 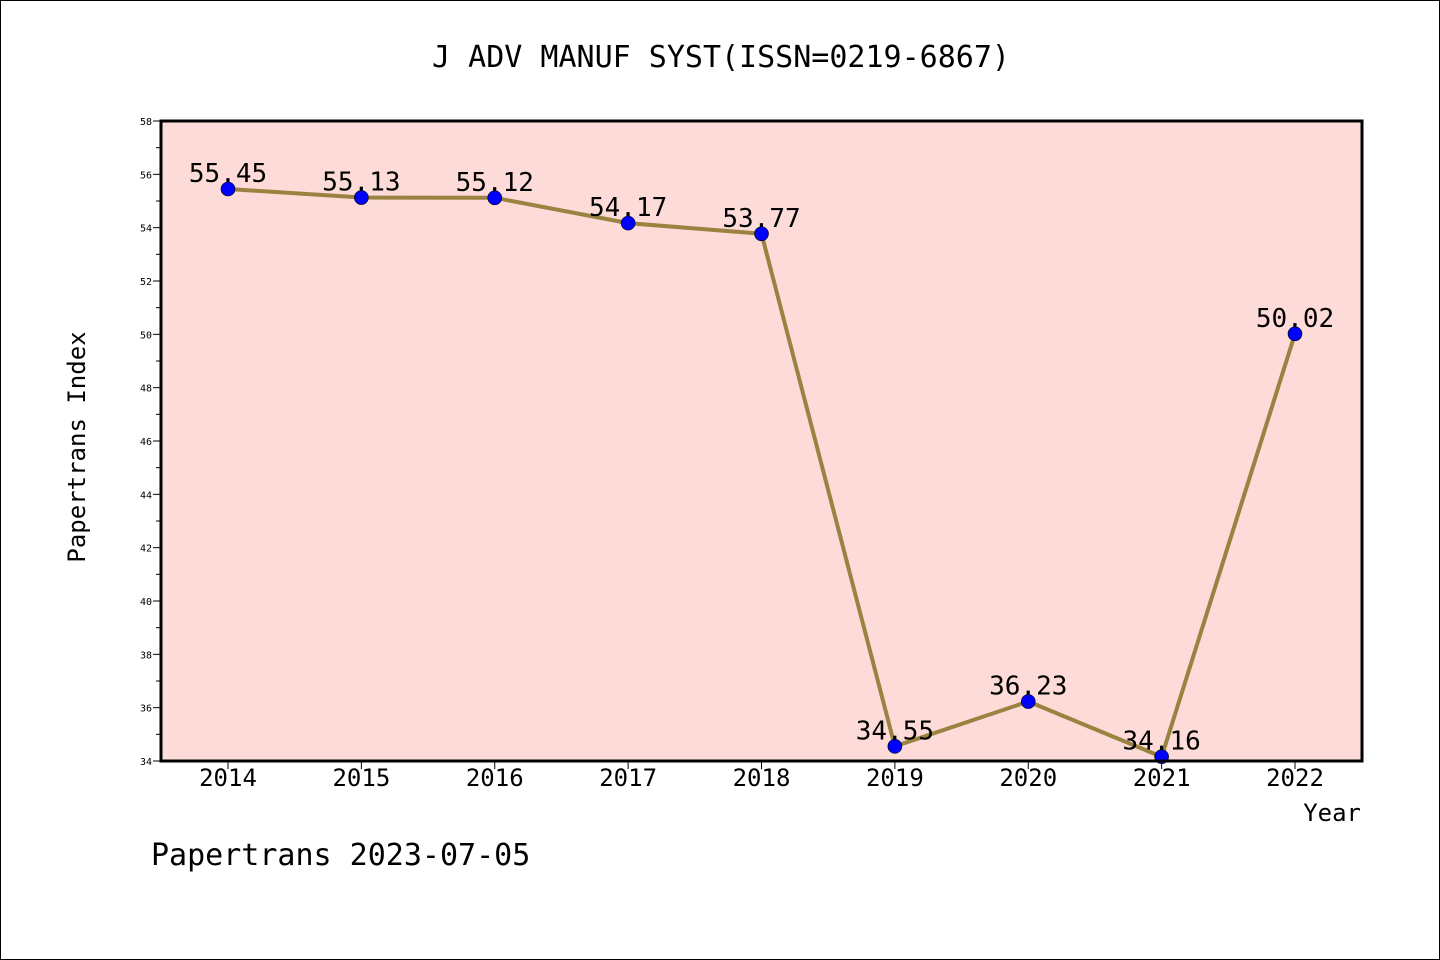 What do you see at coordinates (146, 282) in the screenshot?
I see `y-tick-label: 52` at bounding box center [146, 282].